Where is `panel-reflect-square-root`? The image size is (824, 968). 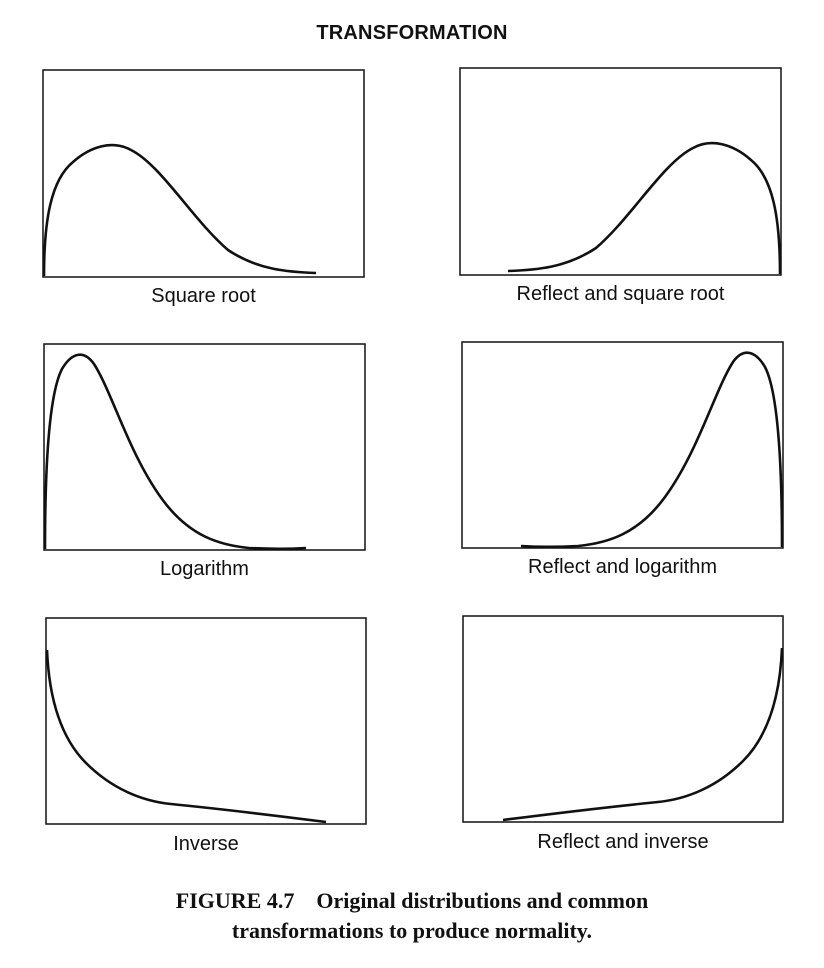
panel-reflect-square-root is located at coordinates (620, 171).